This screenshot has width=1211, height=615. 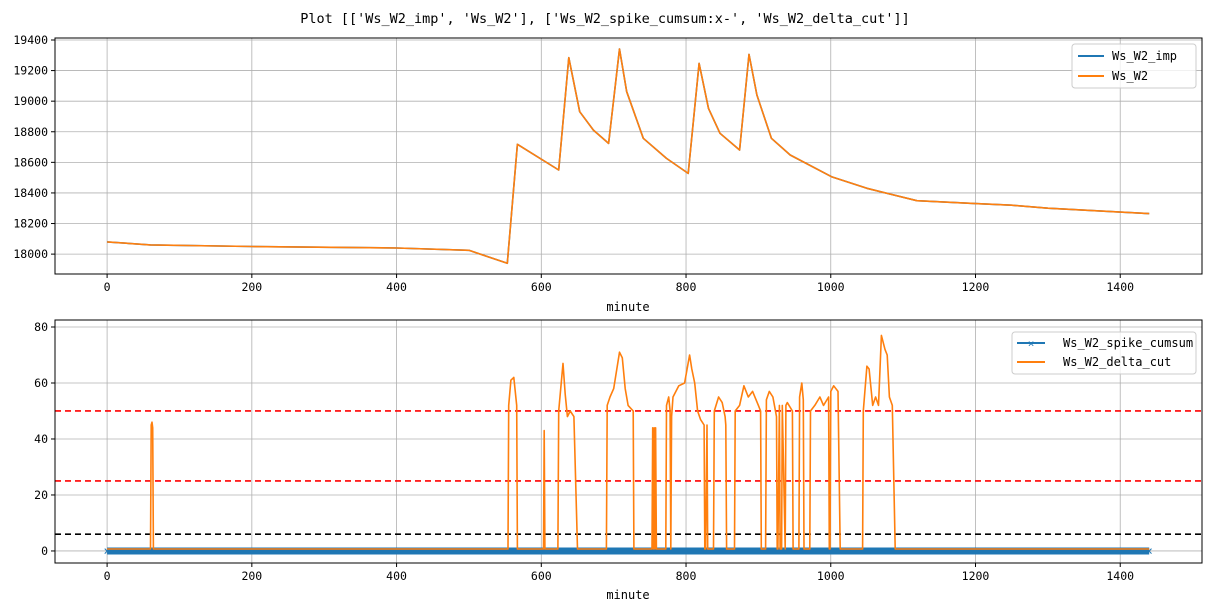 I want to click on bottom-xlabel: minute, so click(x=627, y=595).